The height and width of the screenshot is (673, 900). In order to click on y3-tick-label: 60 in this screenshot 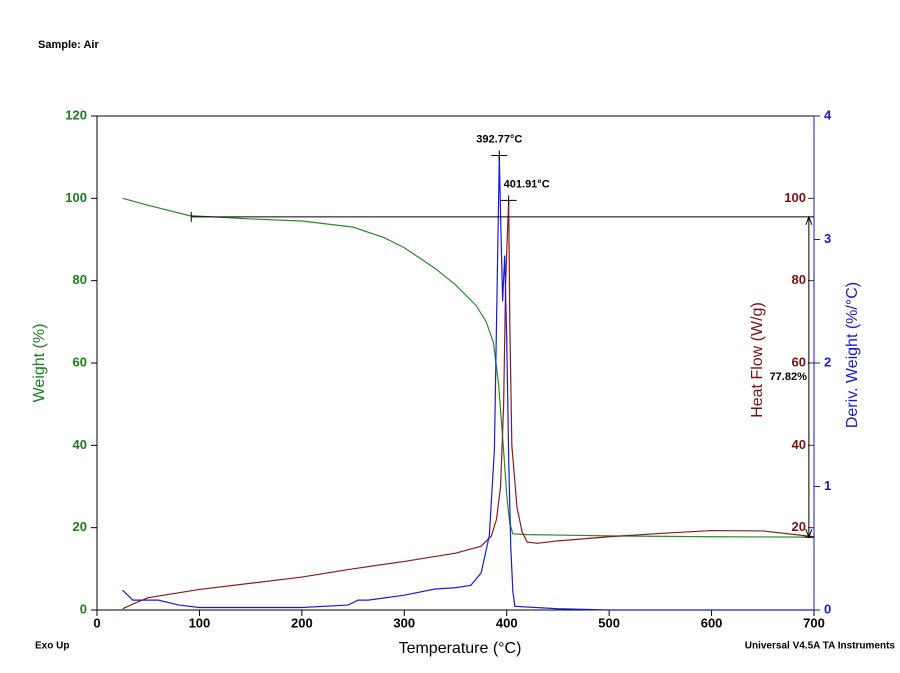, I will do `click(799, 361)`.